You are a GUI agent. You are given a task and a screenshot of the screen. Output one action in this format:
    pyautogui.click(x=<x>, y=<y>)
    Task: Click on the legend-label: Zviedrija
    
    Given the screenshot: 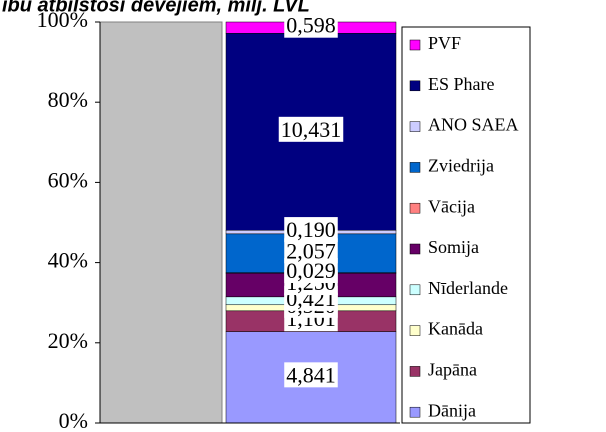 What is the action you would take?
    pyautogui.click(x=461, y=166)
    